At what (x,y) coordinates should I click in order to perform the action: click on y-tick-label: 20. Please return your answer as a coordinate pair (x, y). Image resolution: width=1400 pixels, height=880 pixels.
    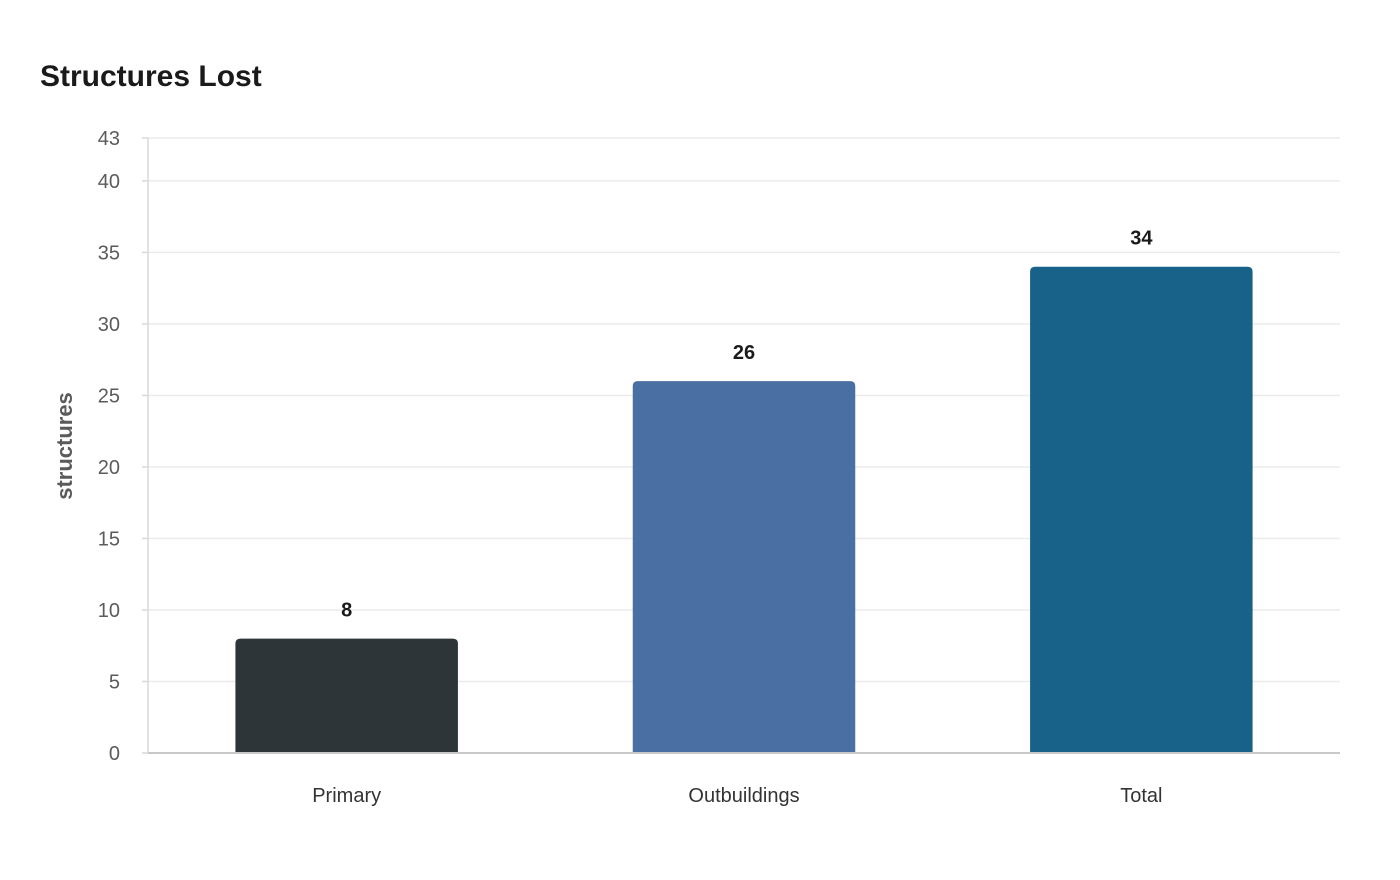
    Looking at the image, I should click on (109, 468).